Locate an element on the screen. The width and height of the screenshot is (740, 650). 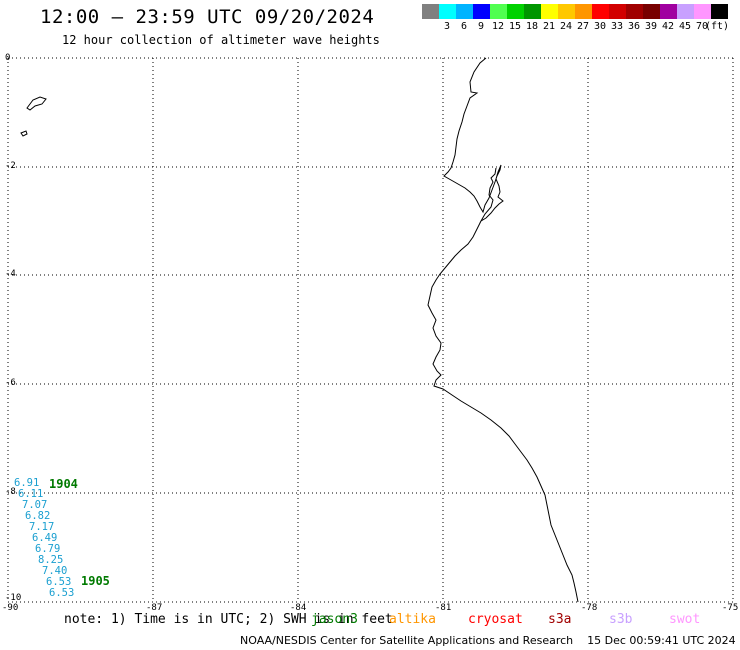
wave-height-label: 8.25 is located at coordinates (51, 560).